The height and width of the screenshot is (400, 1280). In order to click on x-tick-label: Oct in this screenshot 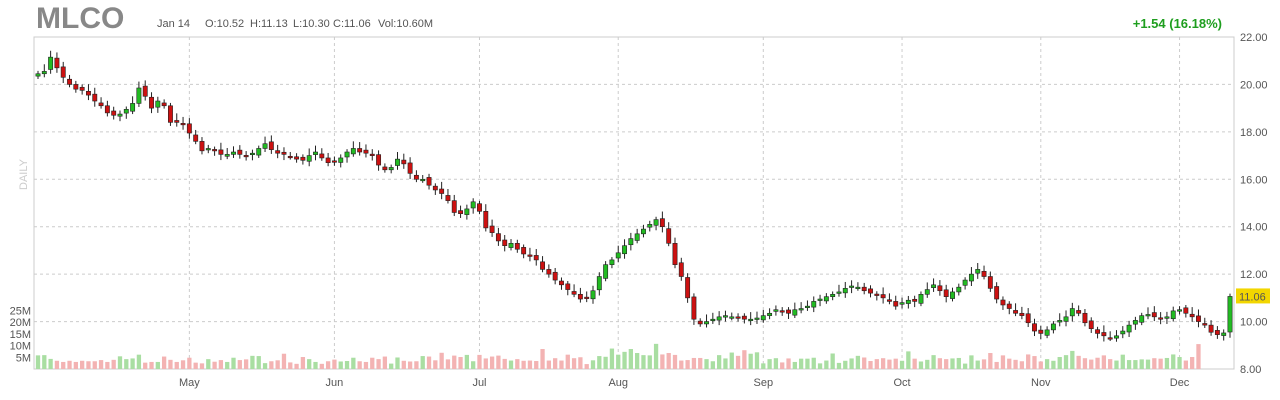, I will do `click(901, 383)`.